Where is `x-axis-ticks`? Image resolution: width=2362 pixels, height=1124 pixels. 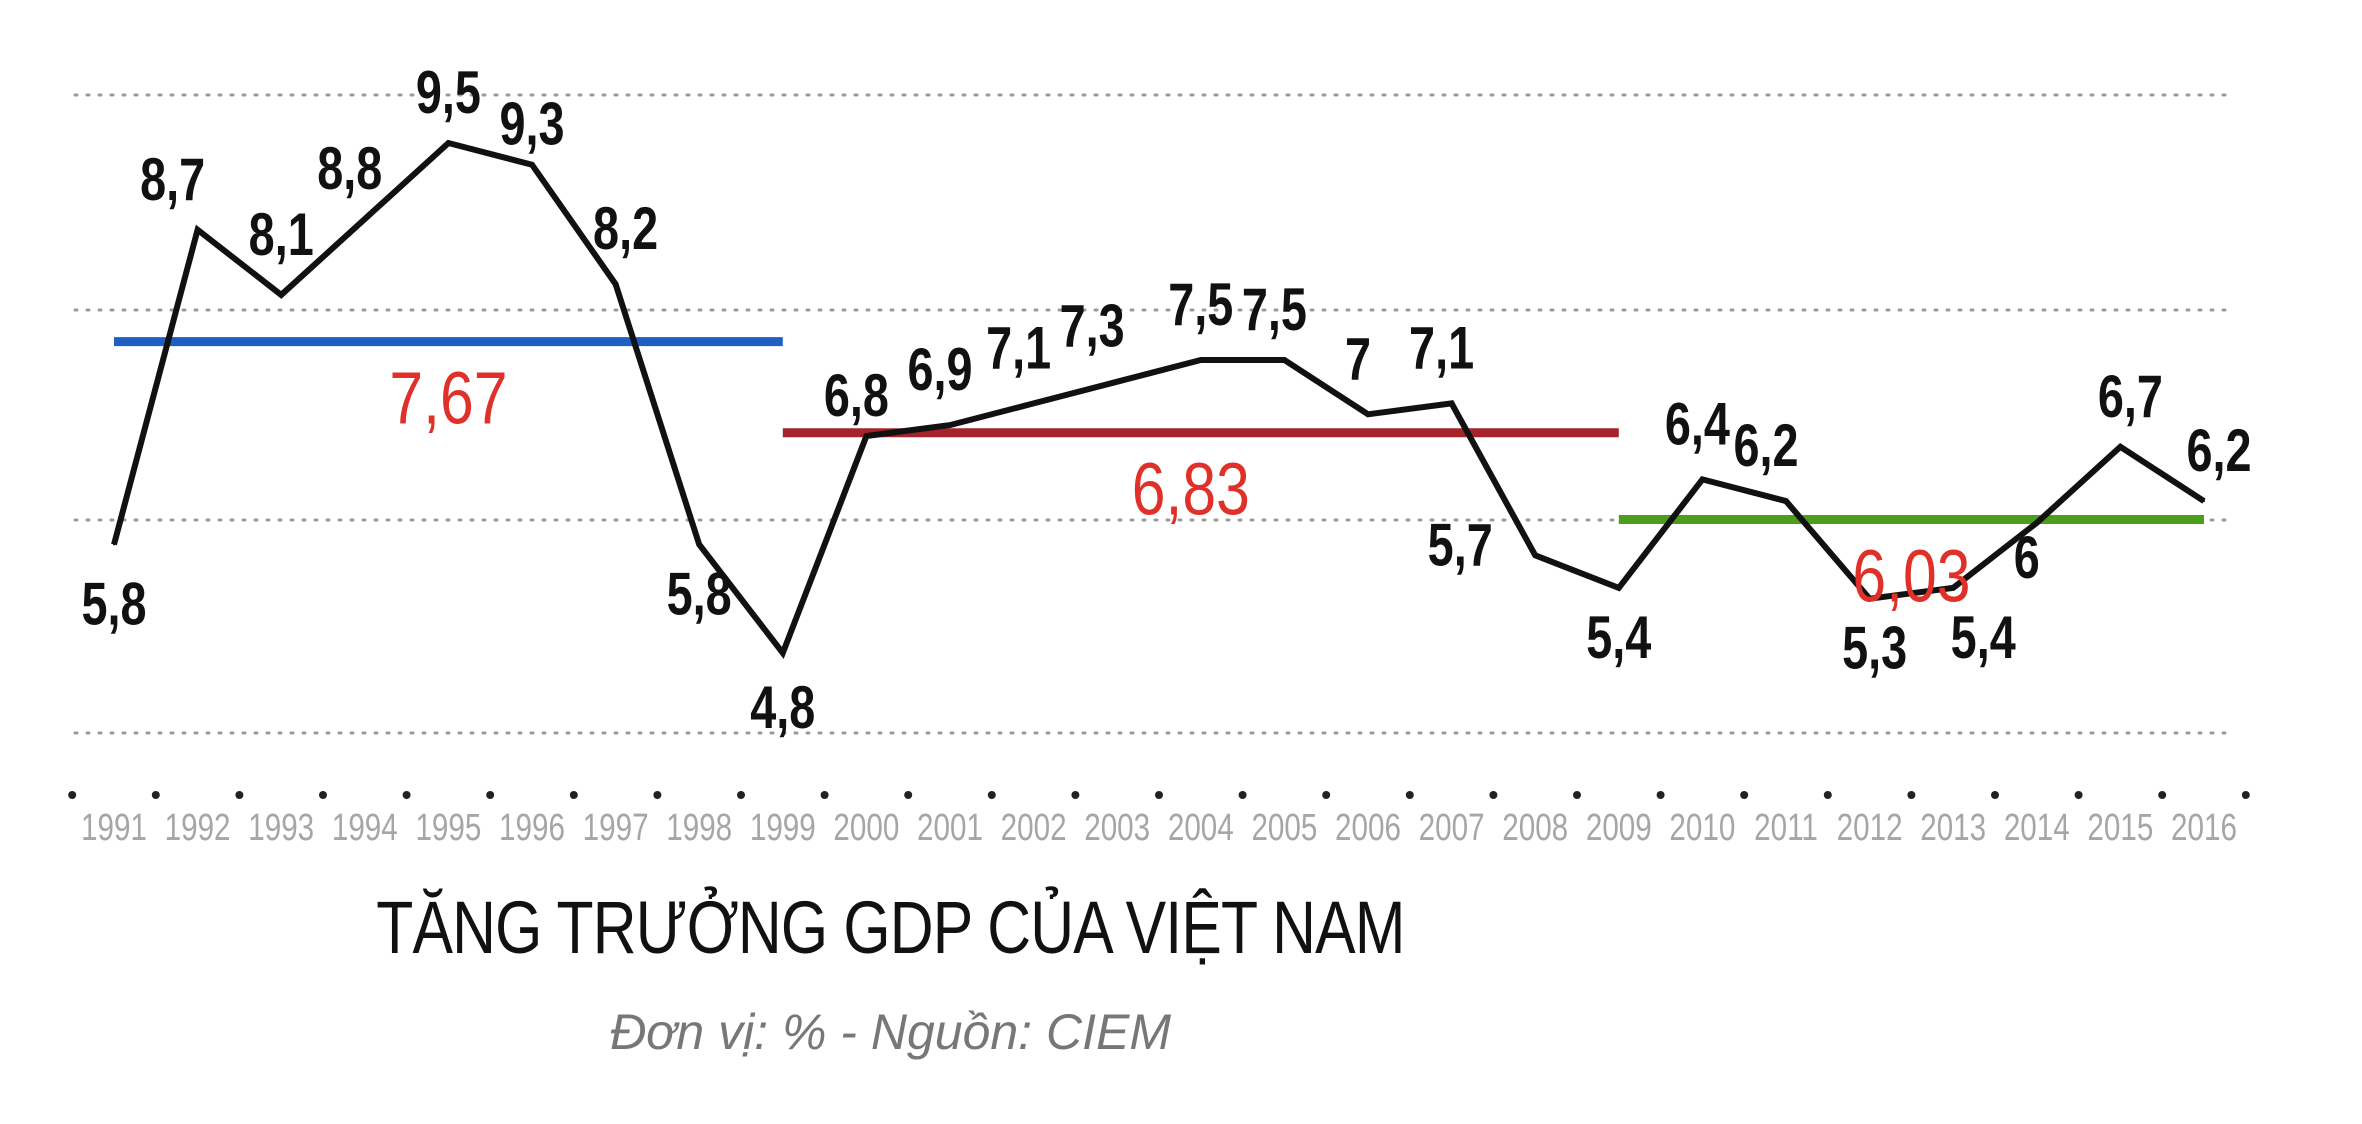 x-axis-ticks is located at coordinates (1159, 795).